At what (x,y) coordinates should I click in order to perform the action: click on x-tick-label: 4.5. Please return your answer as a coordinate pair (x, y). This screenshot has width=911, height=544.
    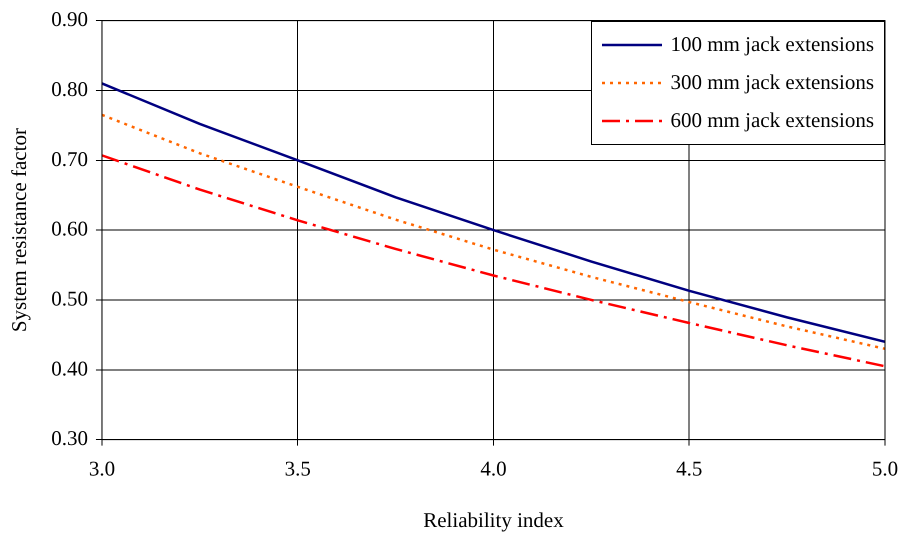
    Looking at the image, I should click on (689, 468).